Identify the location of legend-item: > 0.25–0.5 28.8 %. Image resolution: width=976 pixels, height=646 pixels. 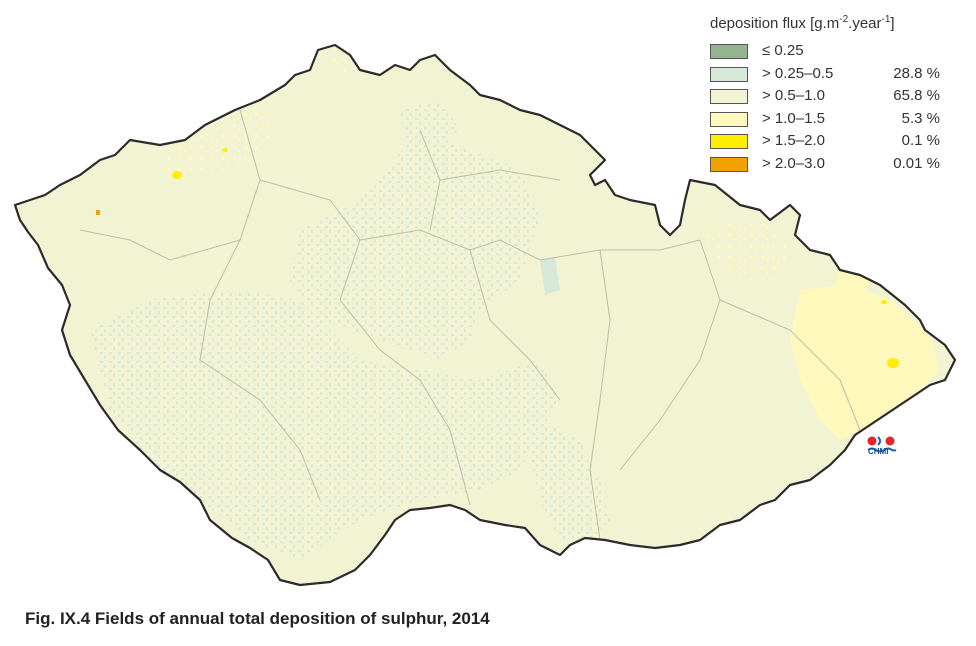
(830, 76).